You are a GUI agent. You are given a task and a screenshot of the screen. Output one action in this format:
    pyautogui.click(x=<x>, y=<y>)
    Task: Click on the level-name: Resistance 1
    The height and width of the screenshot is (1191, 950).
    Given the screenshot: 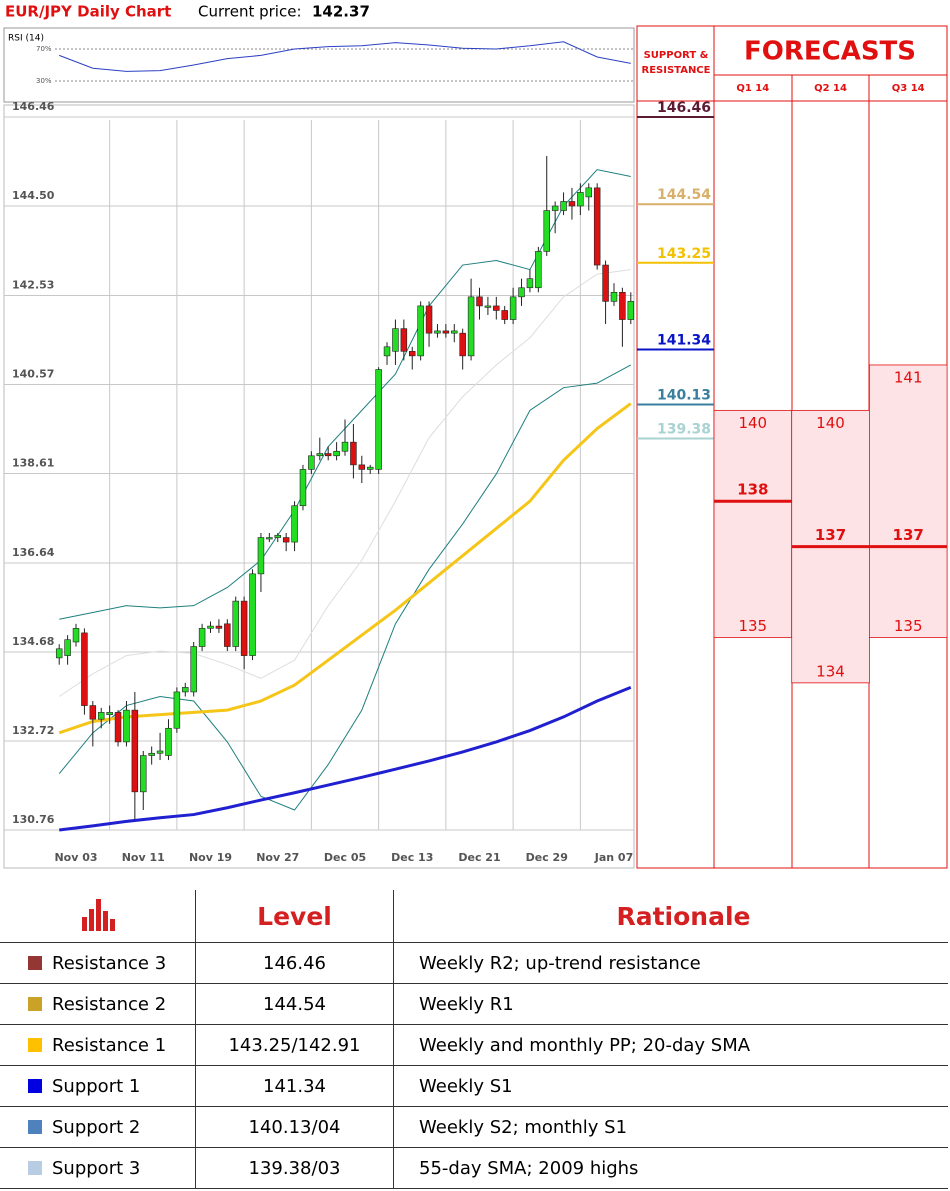 What is the action you would take?
    pyautogui.click(x=109, y=1045)
    